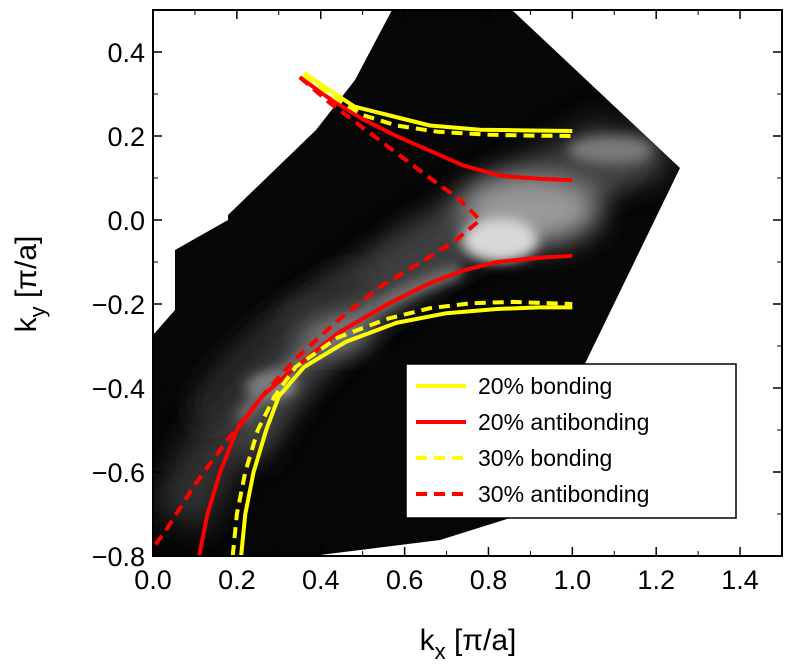 This screenshot has width=795, height=670. I want to click on y-tick-label: −0.2, so click(118, 305).